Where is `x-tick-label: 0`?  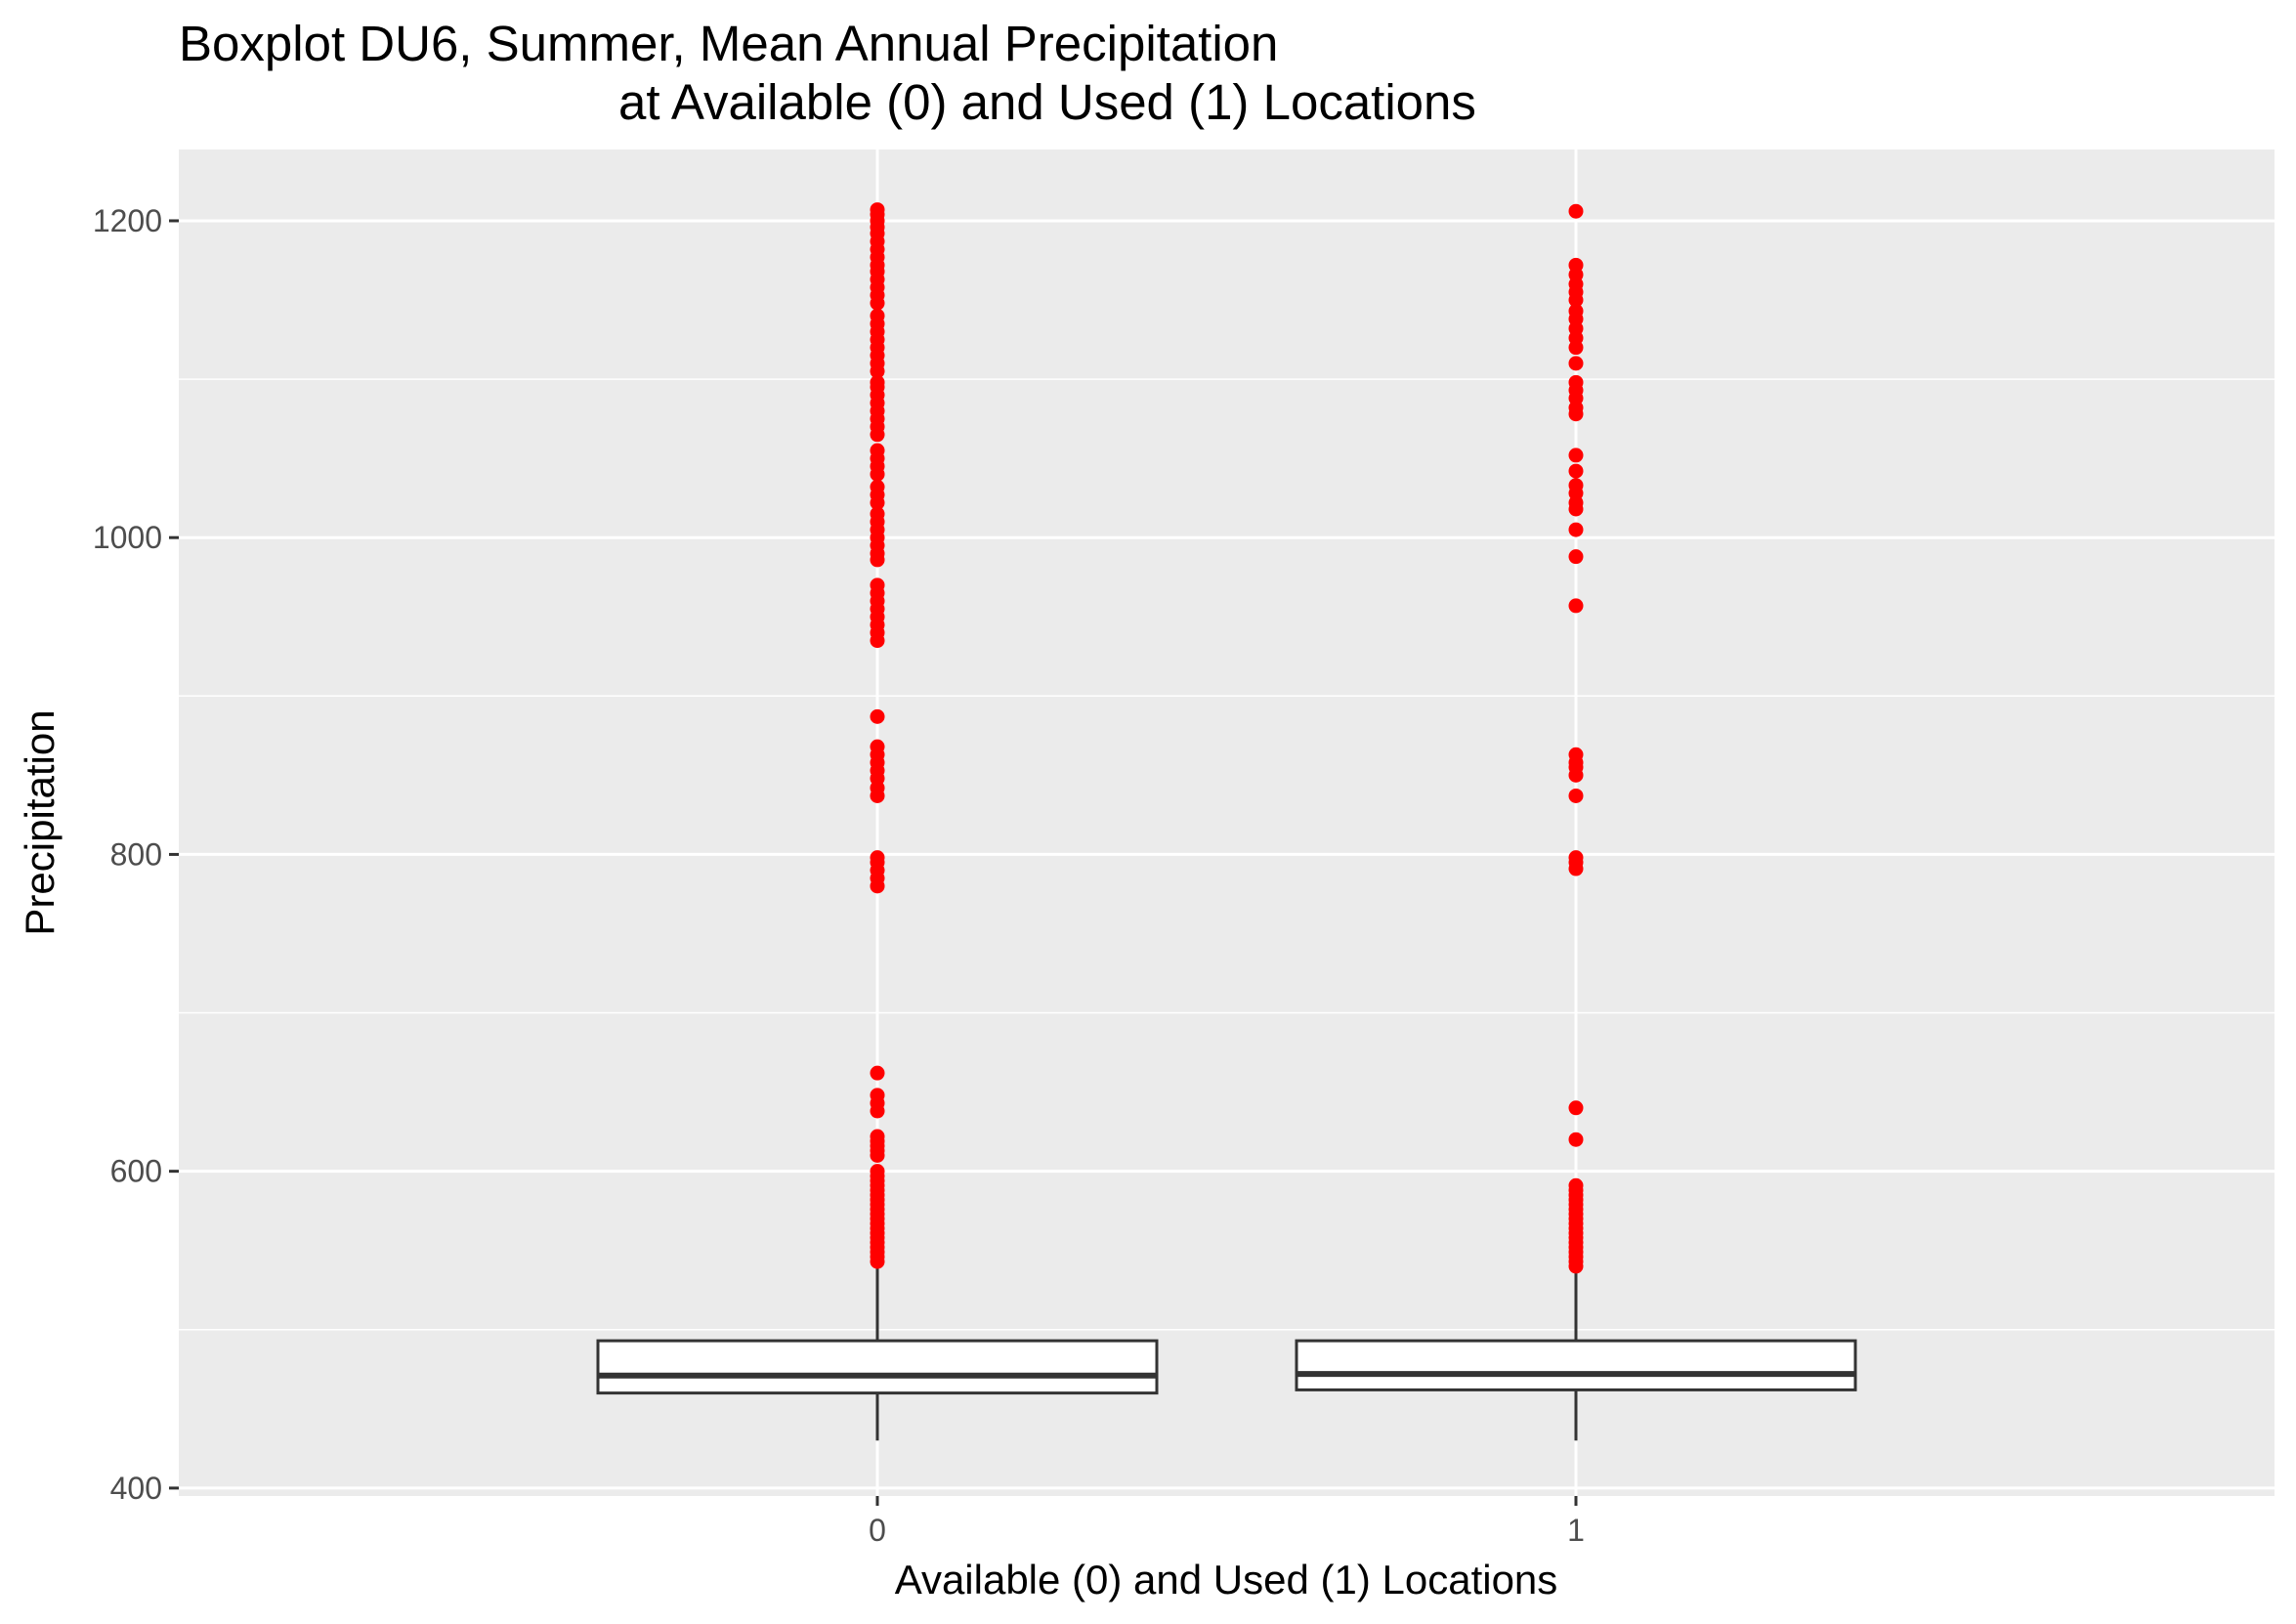 x-tick-label: 0 is located at coordinates (877, 1531).